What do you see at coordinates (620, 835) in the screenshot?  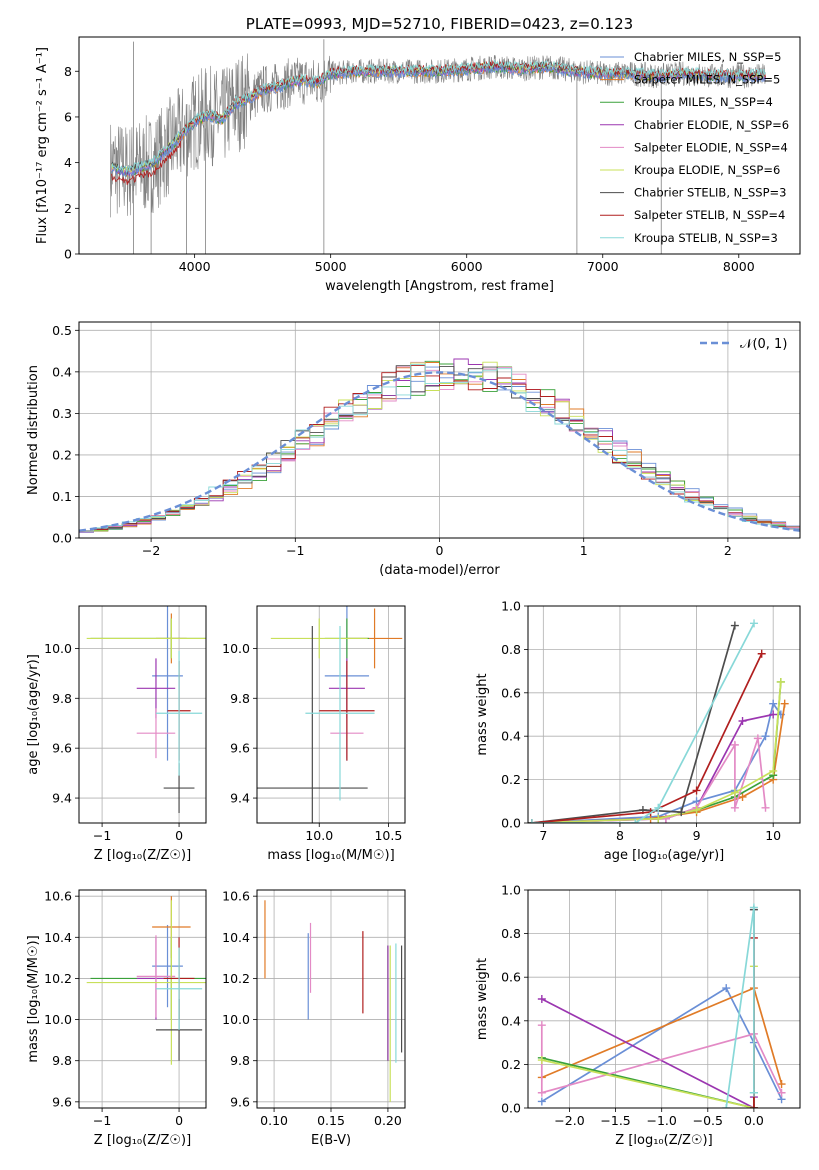 I see `x-tick-label: 8` at bounding box center [620, 835].